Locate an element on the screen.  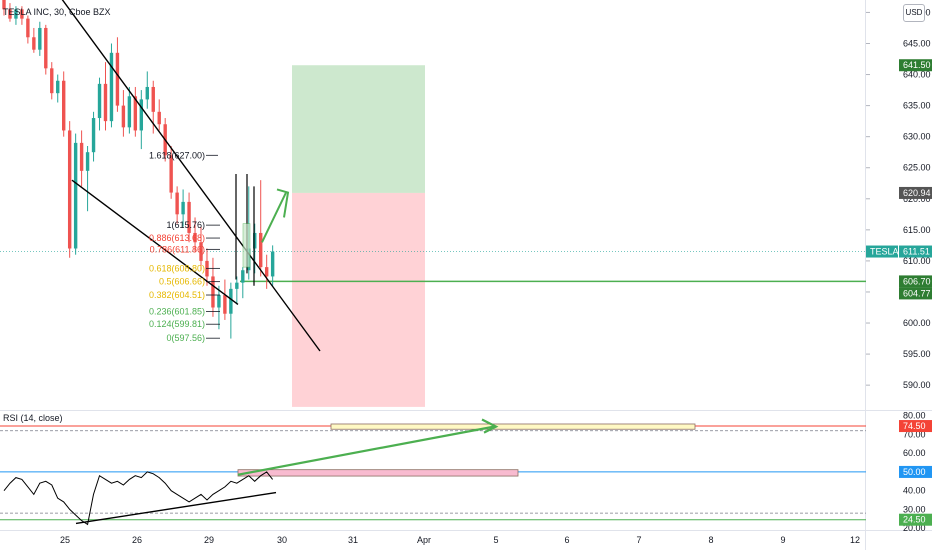
price-axis-bg is located at coordinates (899, 275).